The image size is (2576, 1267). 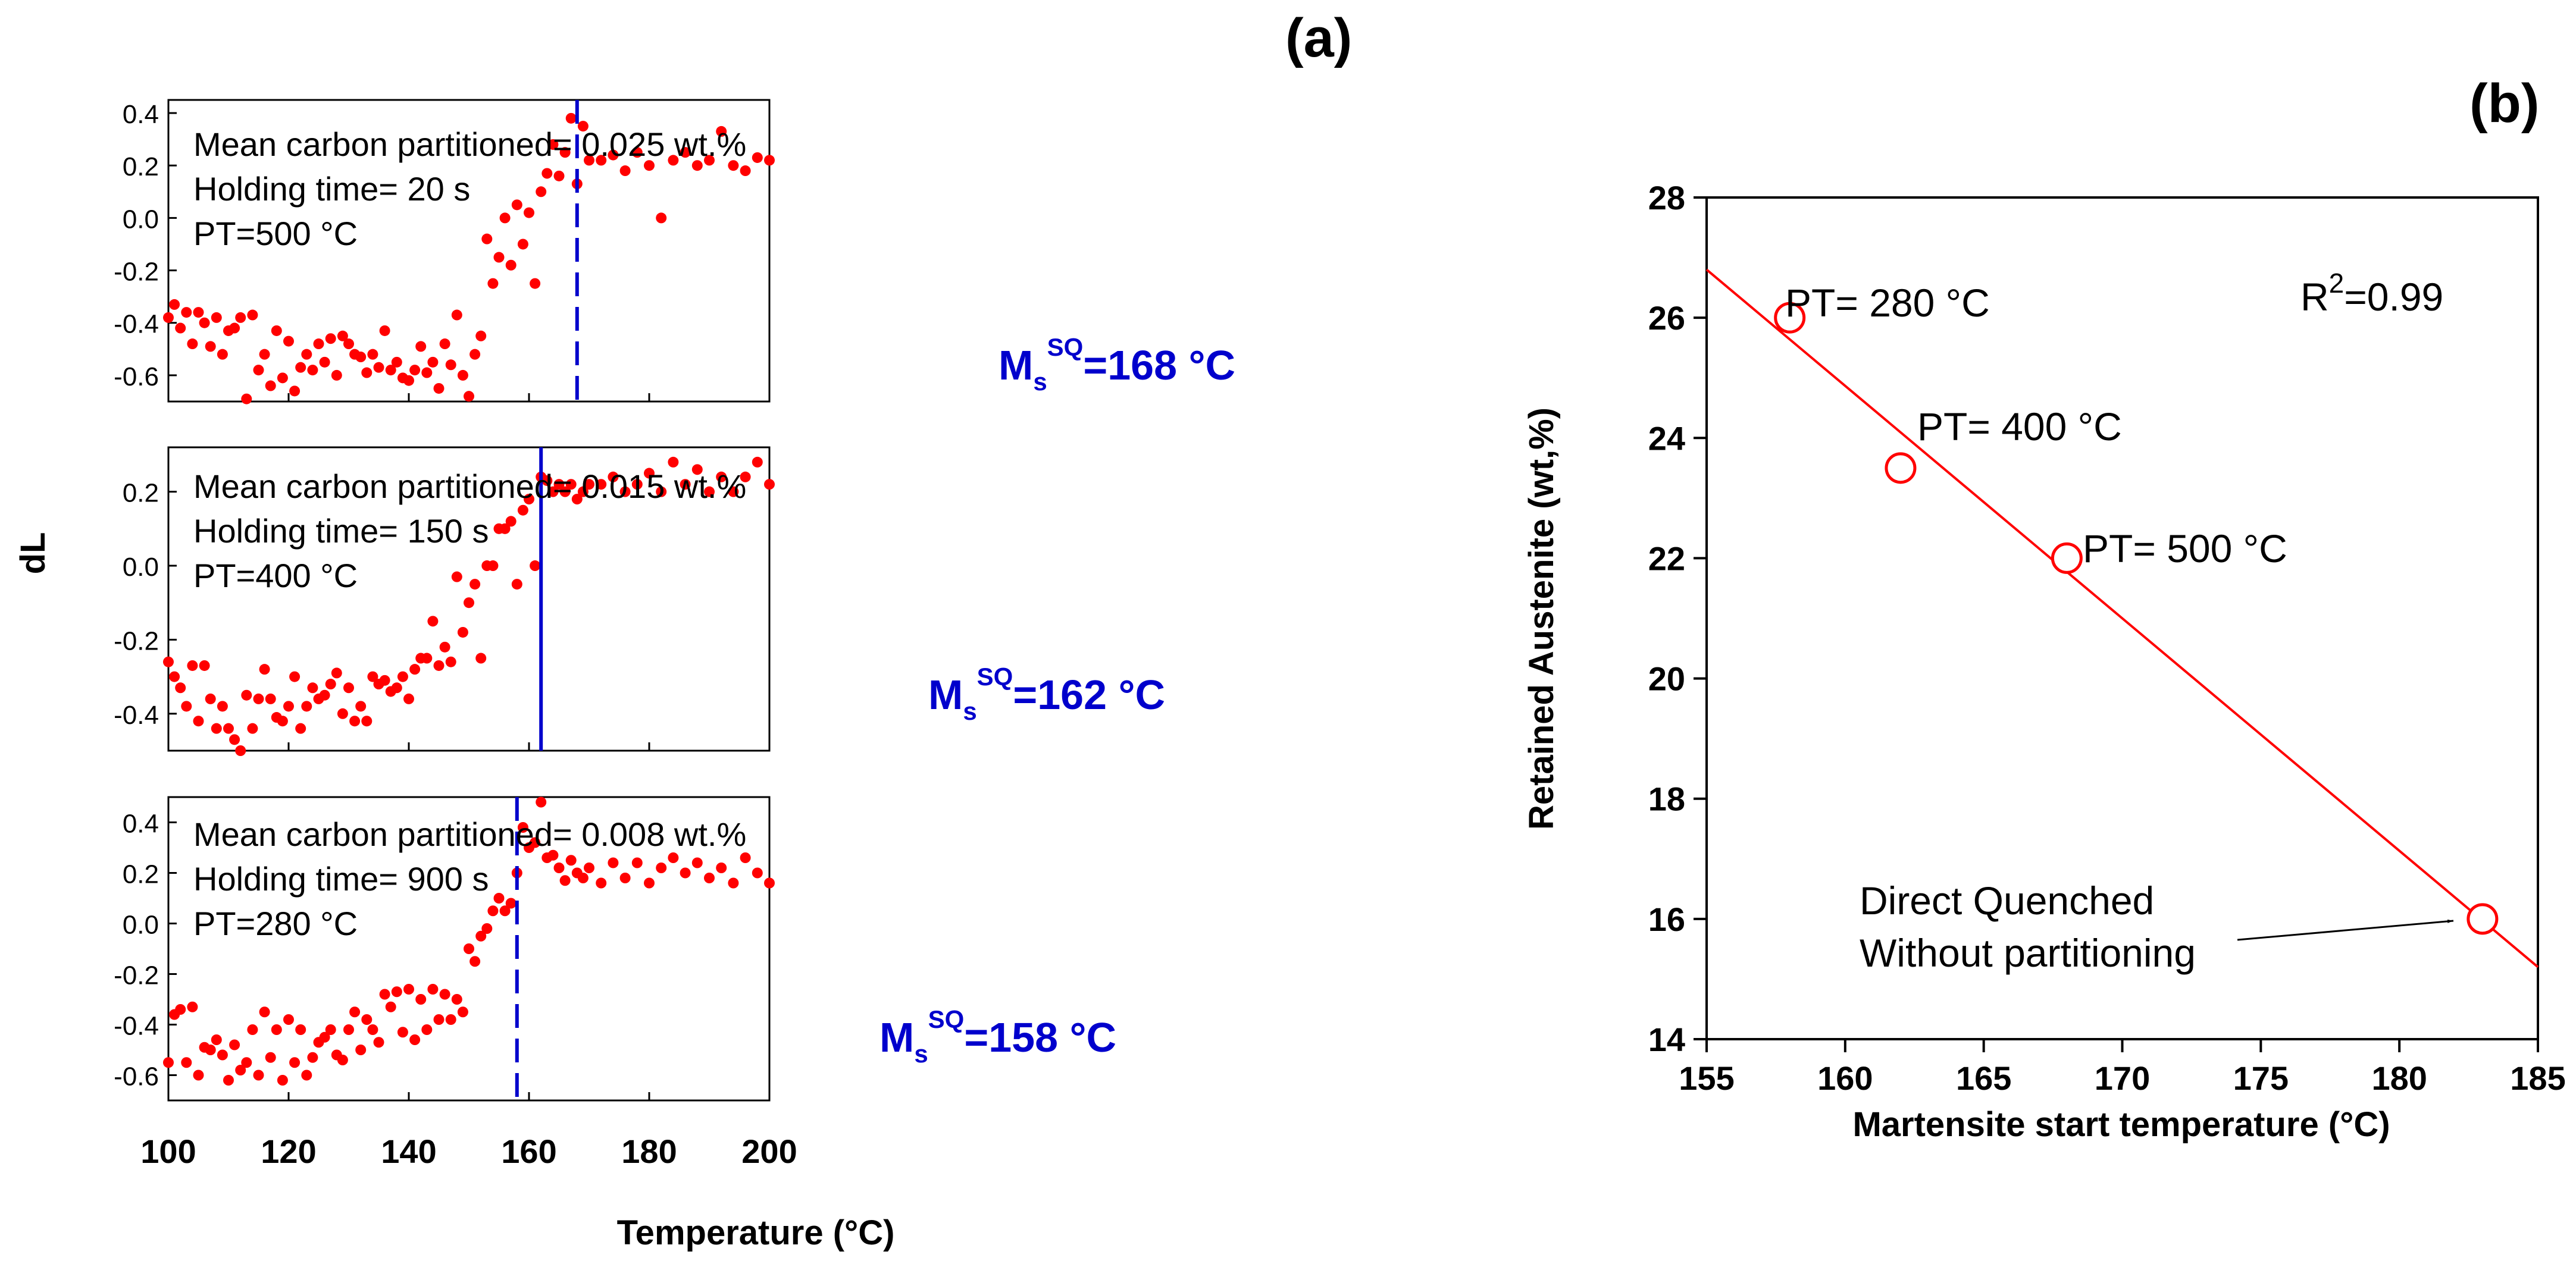 I want to click on subplot-1-annotation-line-1: Mean carbon partitioned= 0.025 wt.%, so click(x=469, y=144).